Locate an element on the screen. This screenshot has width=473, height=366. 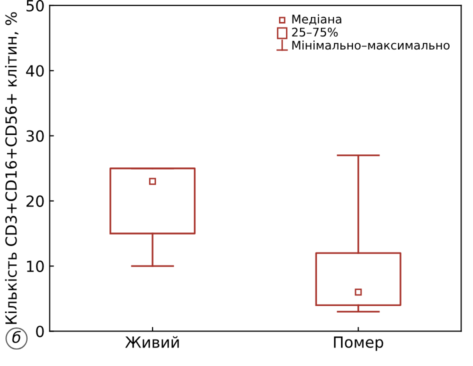
x-tick-label: Живий is located at coordinates (152, 342).